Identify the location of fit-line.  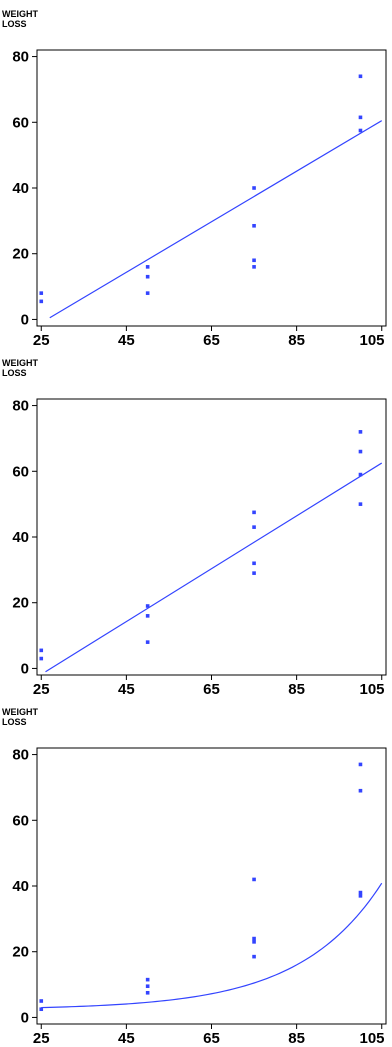
(212, 945).